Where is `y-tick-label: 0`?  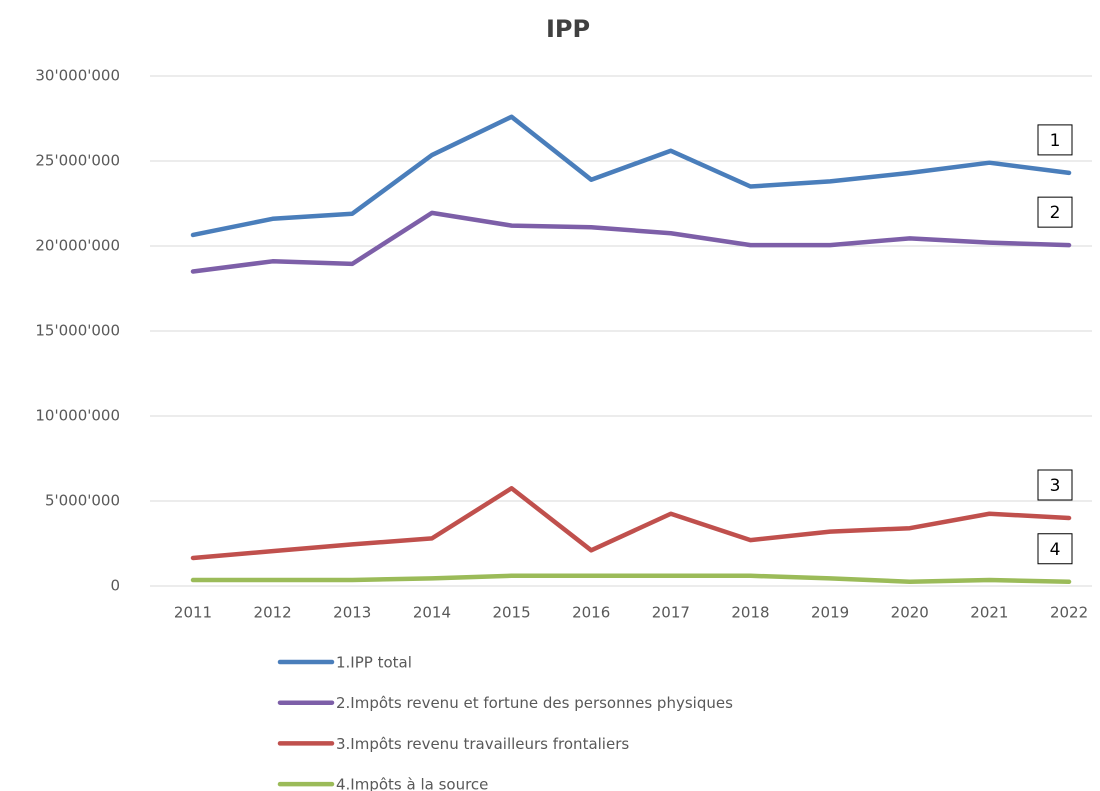 y-tick-label: 0 is located at coordinates (115, 586).